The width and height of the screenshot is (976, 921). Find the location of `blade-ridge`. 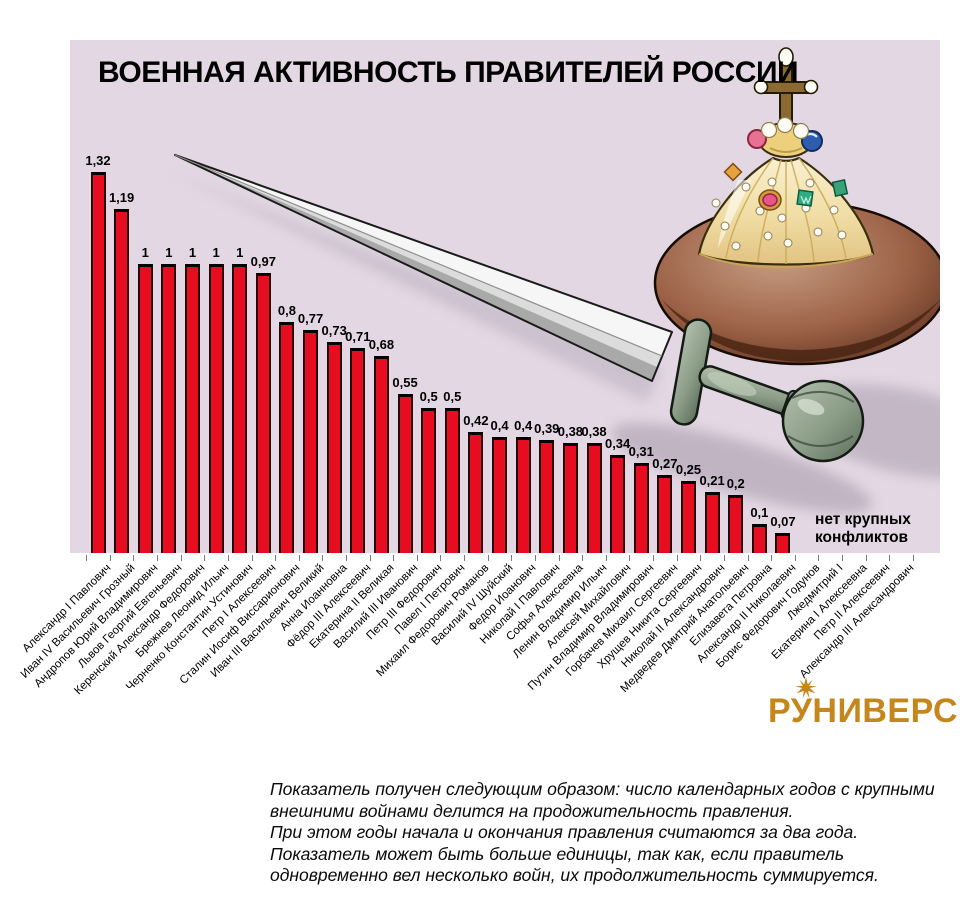

blade-ridge is located at coordinates (418, 255).